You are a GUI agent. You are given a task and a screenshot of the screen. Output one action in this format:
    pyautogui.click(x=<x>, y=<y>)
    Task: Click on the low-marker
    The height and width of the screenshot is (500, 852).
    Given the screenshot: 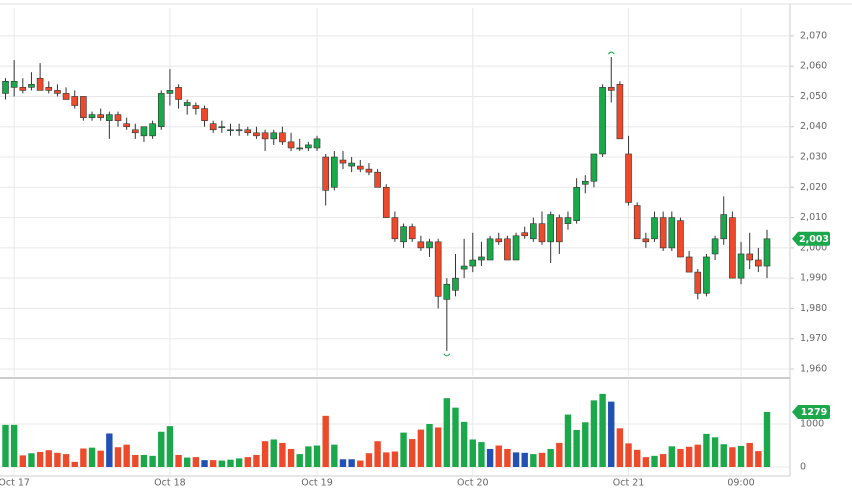 What is the action you would take?
    pyautogui.click(x=447, y=355)
    